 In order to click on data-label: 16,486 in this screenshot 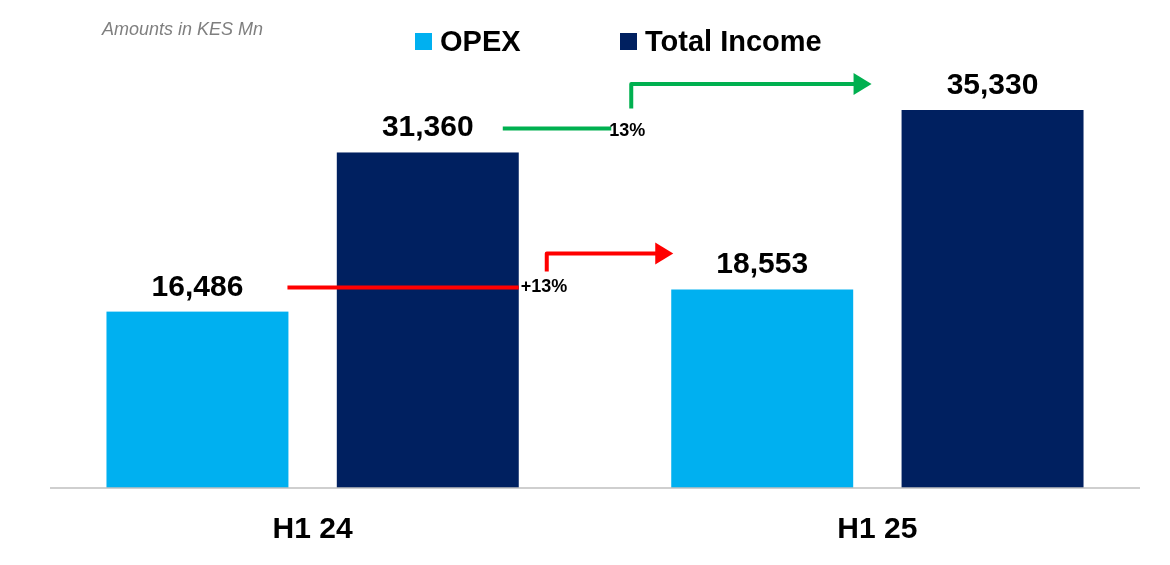, I will do `click(197, 285)`.